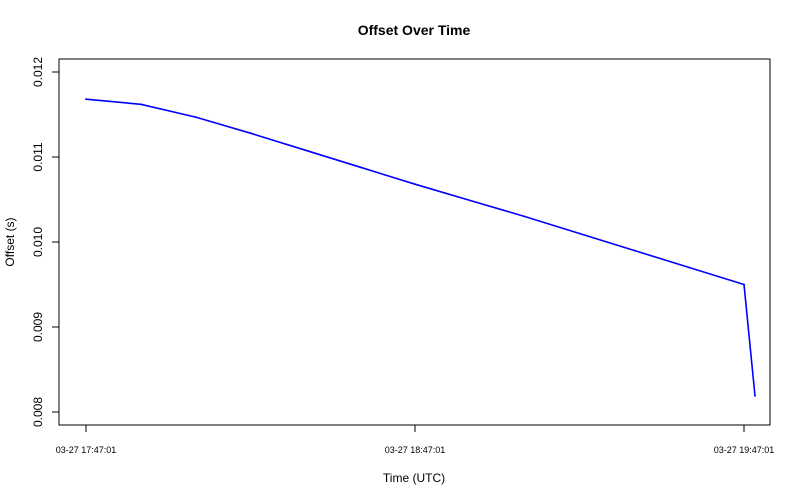 The image size is (800, 500). What do you see at coordinates (86, 450) in the screenshot?
I see `x-tick-label: 03-27 17:47:01` at bounding box center [86, 450].